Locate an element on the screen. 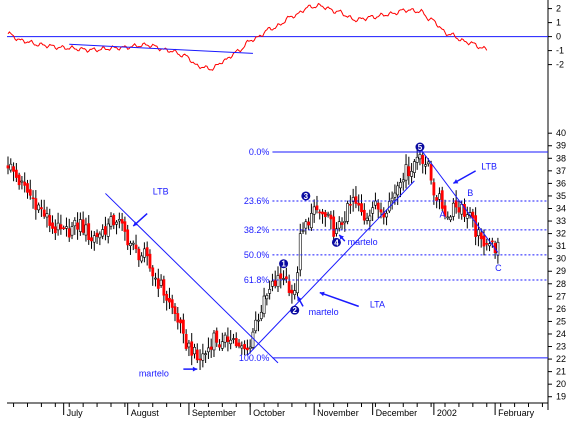 This screenshot has height=424, width=576. price-tick-label: 26 is located at coordinates (561, 309).